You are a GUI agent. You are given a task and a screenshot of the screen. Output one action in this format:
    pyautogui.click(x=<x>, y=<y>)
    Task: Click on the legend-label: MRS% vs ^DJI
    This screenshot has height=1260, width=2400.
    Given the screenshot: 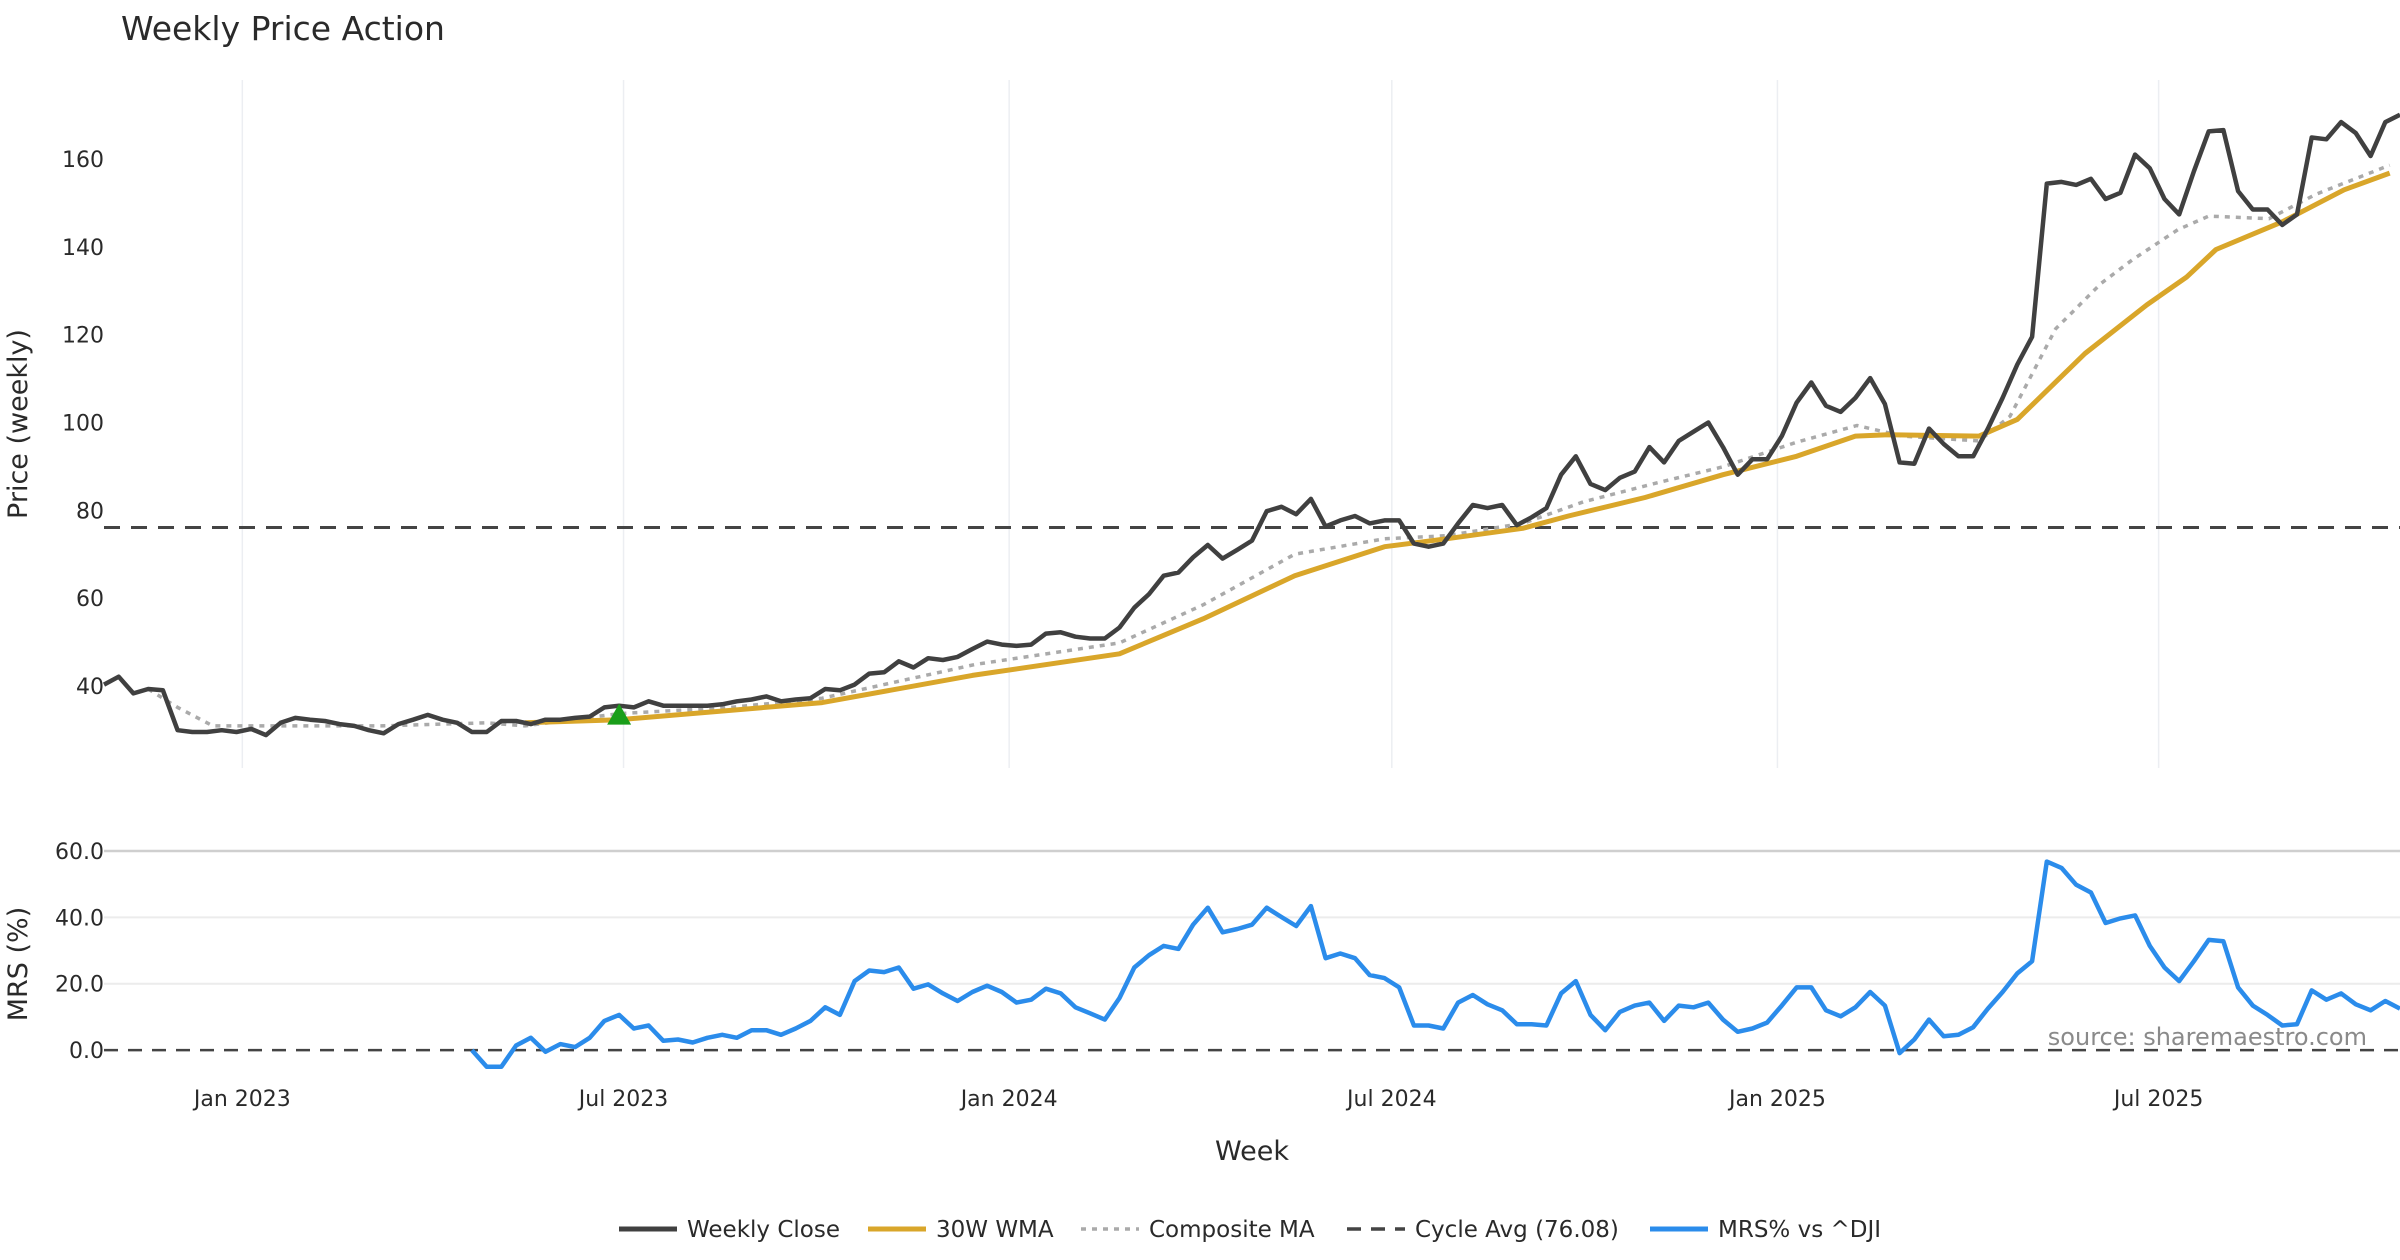 What is the action you would take?
    pyautogui.click(x=1799, y=1230)
    